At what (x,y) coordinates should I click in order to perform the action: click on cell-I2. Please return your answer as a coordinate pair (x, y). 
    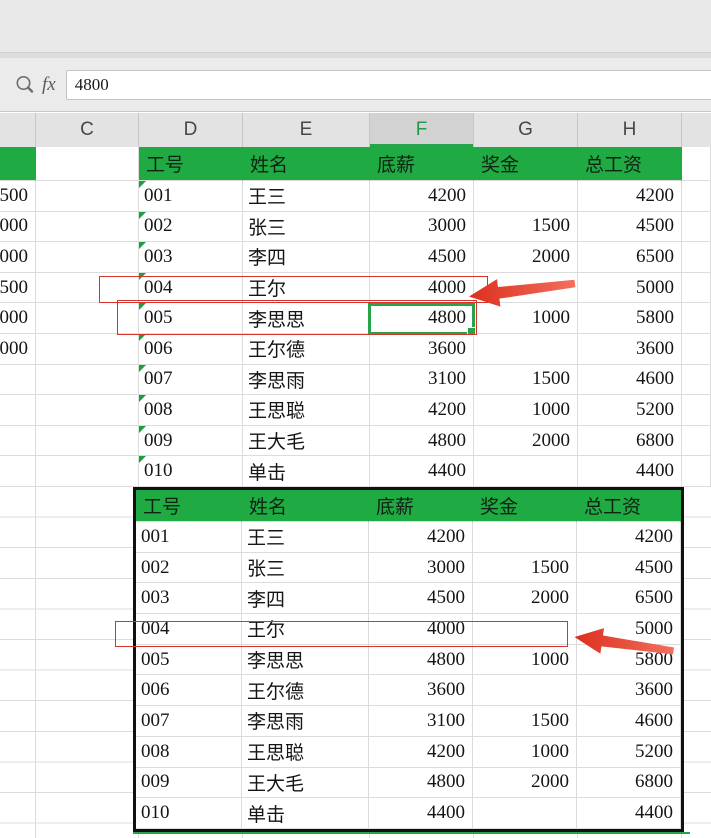
    Looking at the image, I should click on (696, 196).